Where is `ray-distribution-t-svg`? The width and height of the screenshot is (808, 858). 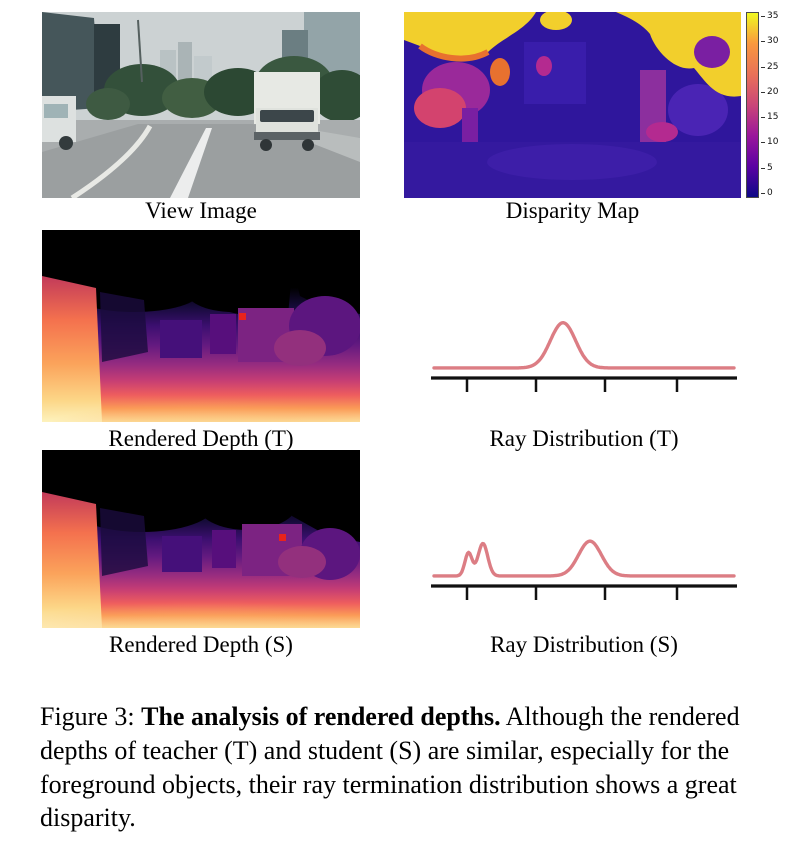 ray-distribution-t-svg is located at coordinates (584, 356).